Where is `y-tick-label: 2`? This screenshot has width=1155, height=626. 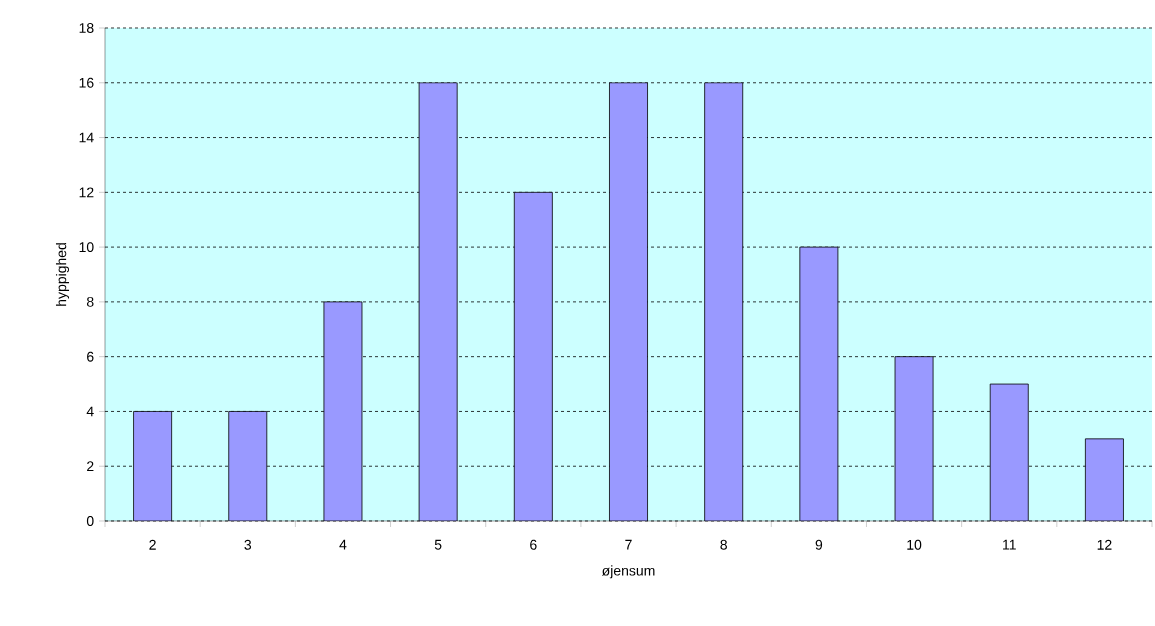
y-tick-label: 2 is located at coordinates (90, 466).